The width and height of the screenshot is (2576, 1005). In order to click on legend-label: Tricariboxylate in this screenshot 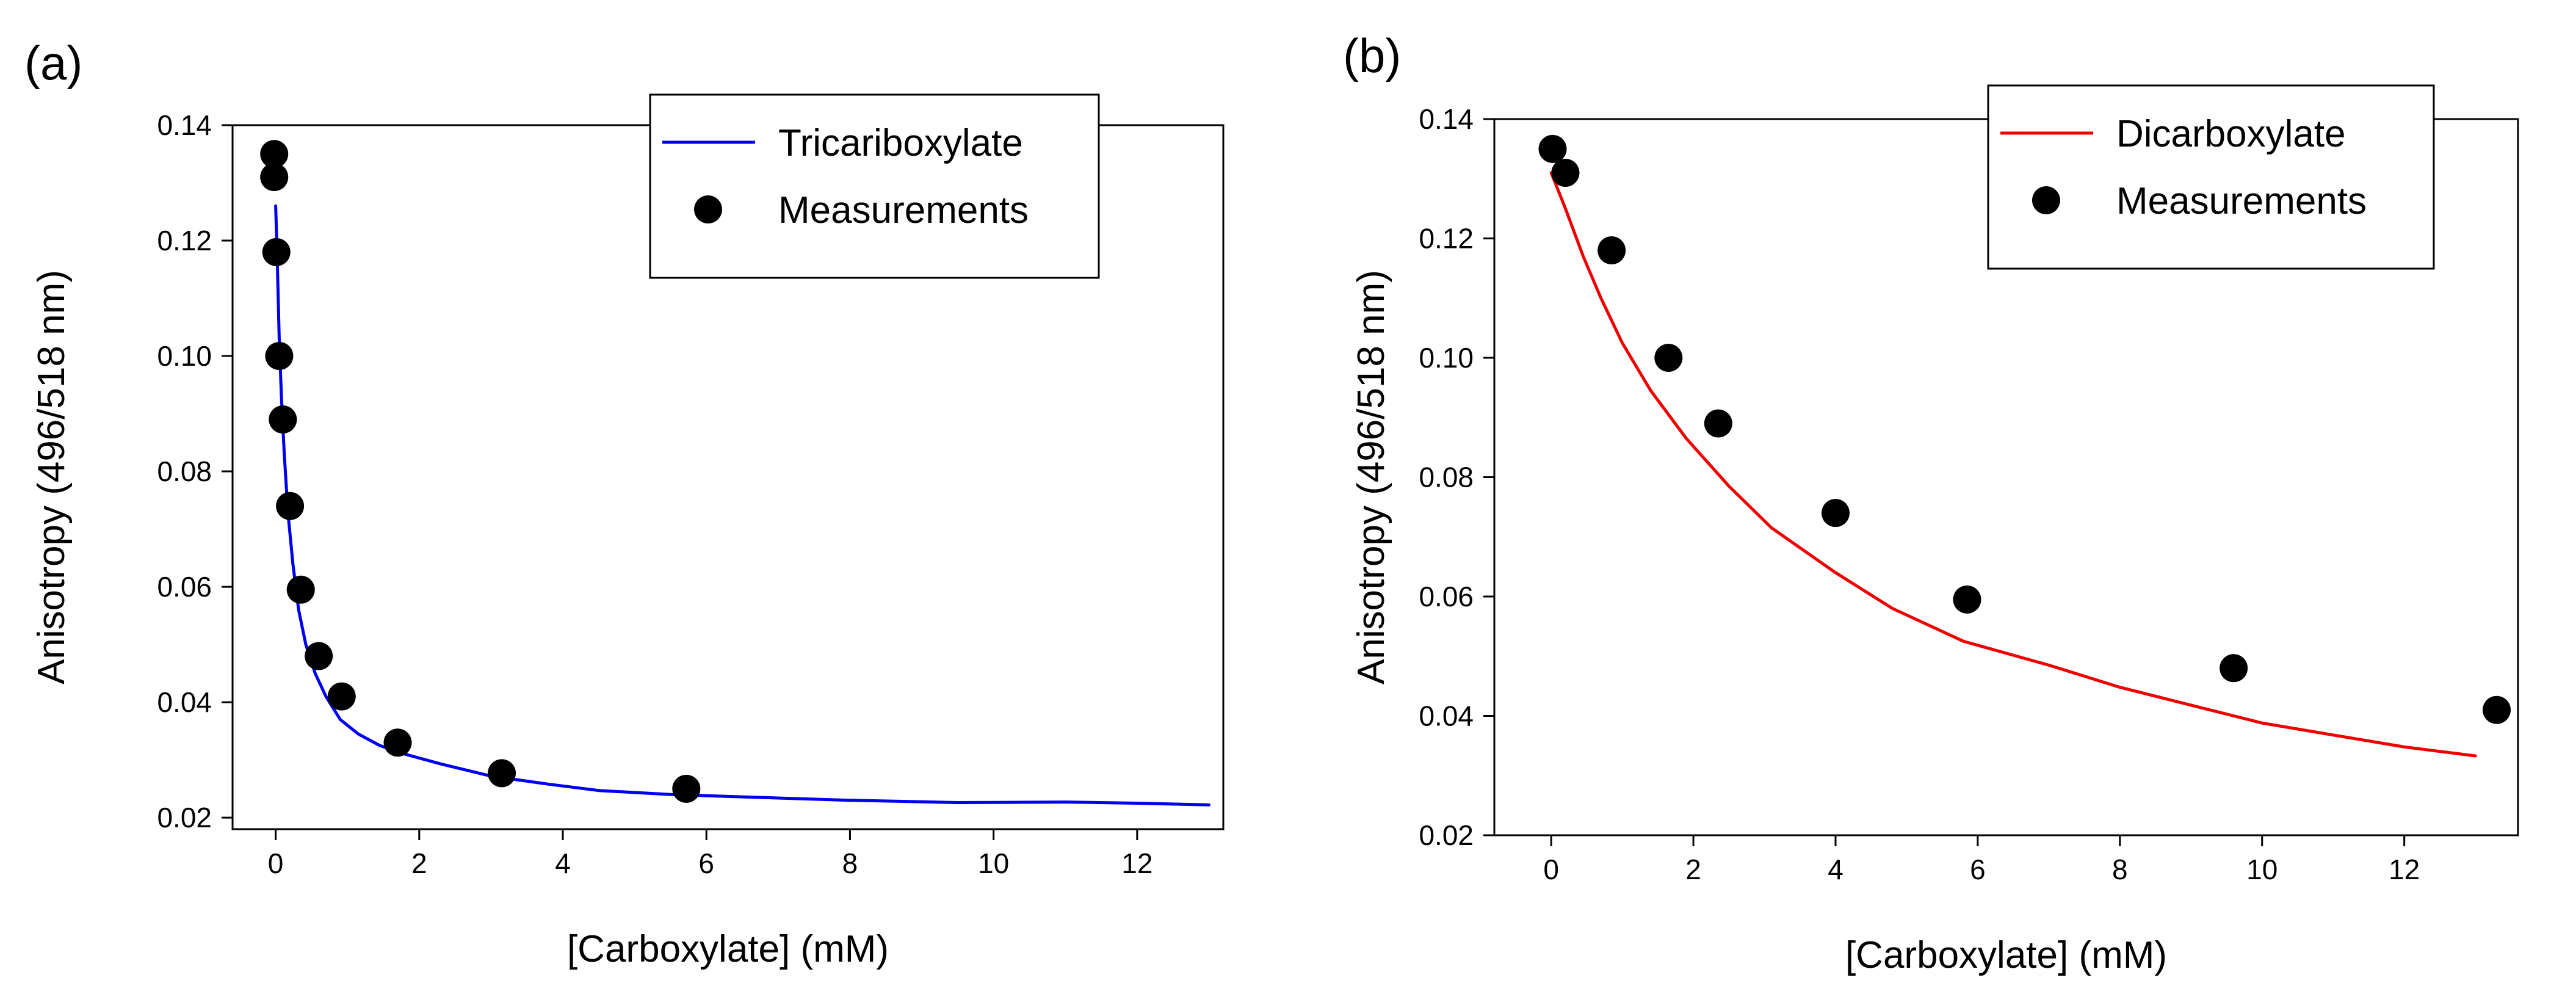, I will do `click(900, 143)`.